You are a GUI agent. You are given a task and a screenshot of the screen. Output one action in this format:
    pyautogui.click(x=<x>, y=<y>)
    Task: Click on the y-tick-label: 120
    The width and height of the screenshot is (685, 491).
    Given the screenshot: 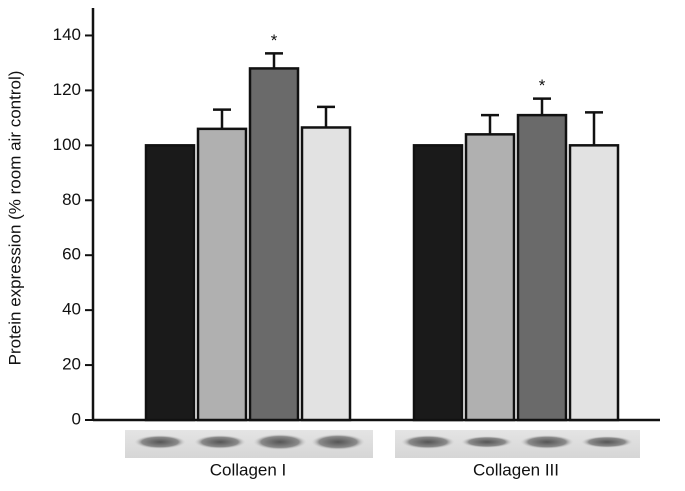 What is the action you would take?
    pyautogui.click(x=67, y=89)
    